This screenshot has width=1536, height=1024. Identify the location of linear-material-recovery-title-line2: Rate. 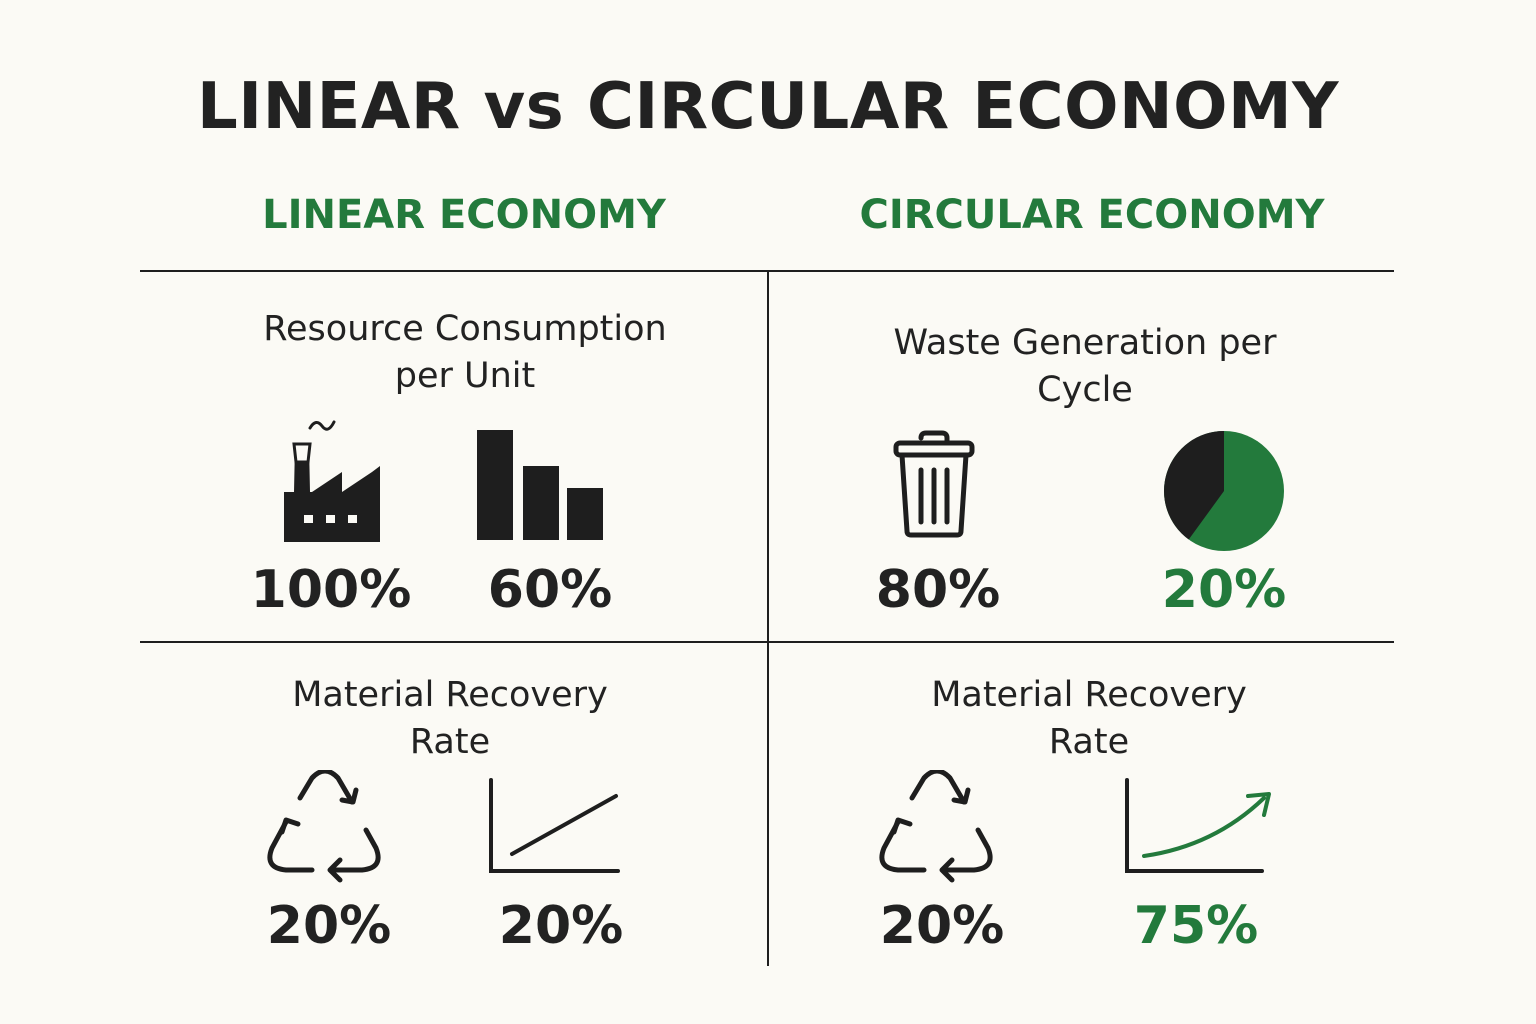
(450, 742).